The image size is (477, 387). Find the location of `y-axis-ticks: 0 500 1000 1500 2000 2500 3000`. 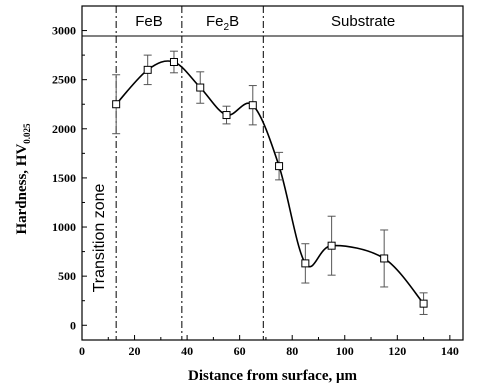

y-axis-ticks: 0 500 1000 1500 2000 2500 3000 is located at coordinates (69, 178).